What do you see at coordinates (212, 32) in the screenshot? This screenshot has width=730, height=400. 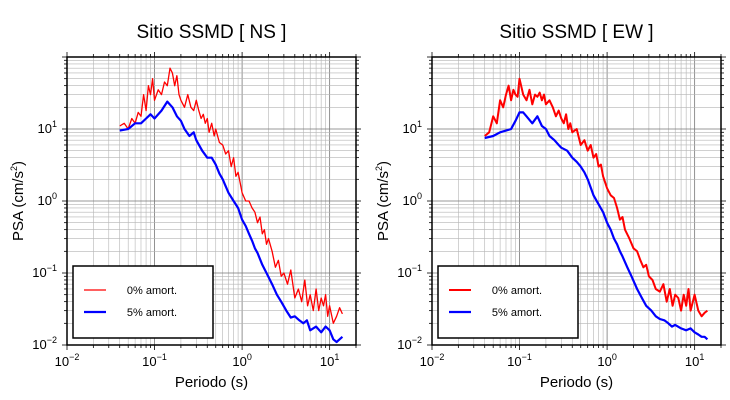 I see `chart-title: Sitio SSMD [ NS ]` at bounding box center [212, 32].